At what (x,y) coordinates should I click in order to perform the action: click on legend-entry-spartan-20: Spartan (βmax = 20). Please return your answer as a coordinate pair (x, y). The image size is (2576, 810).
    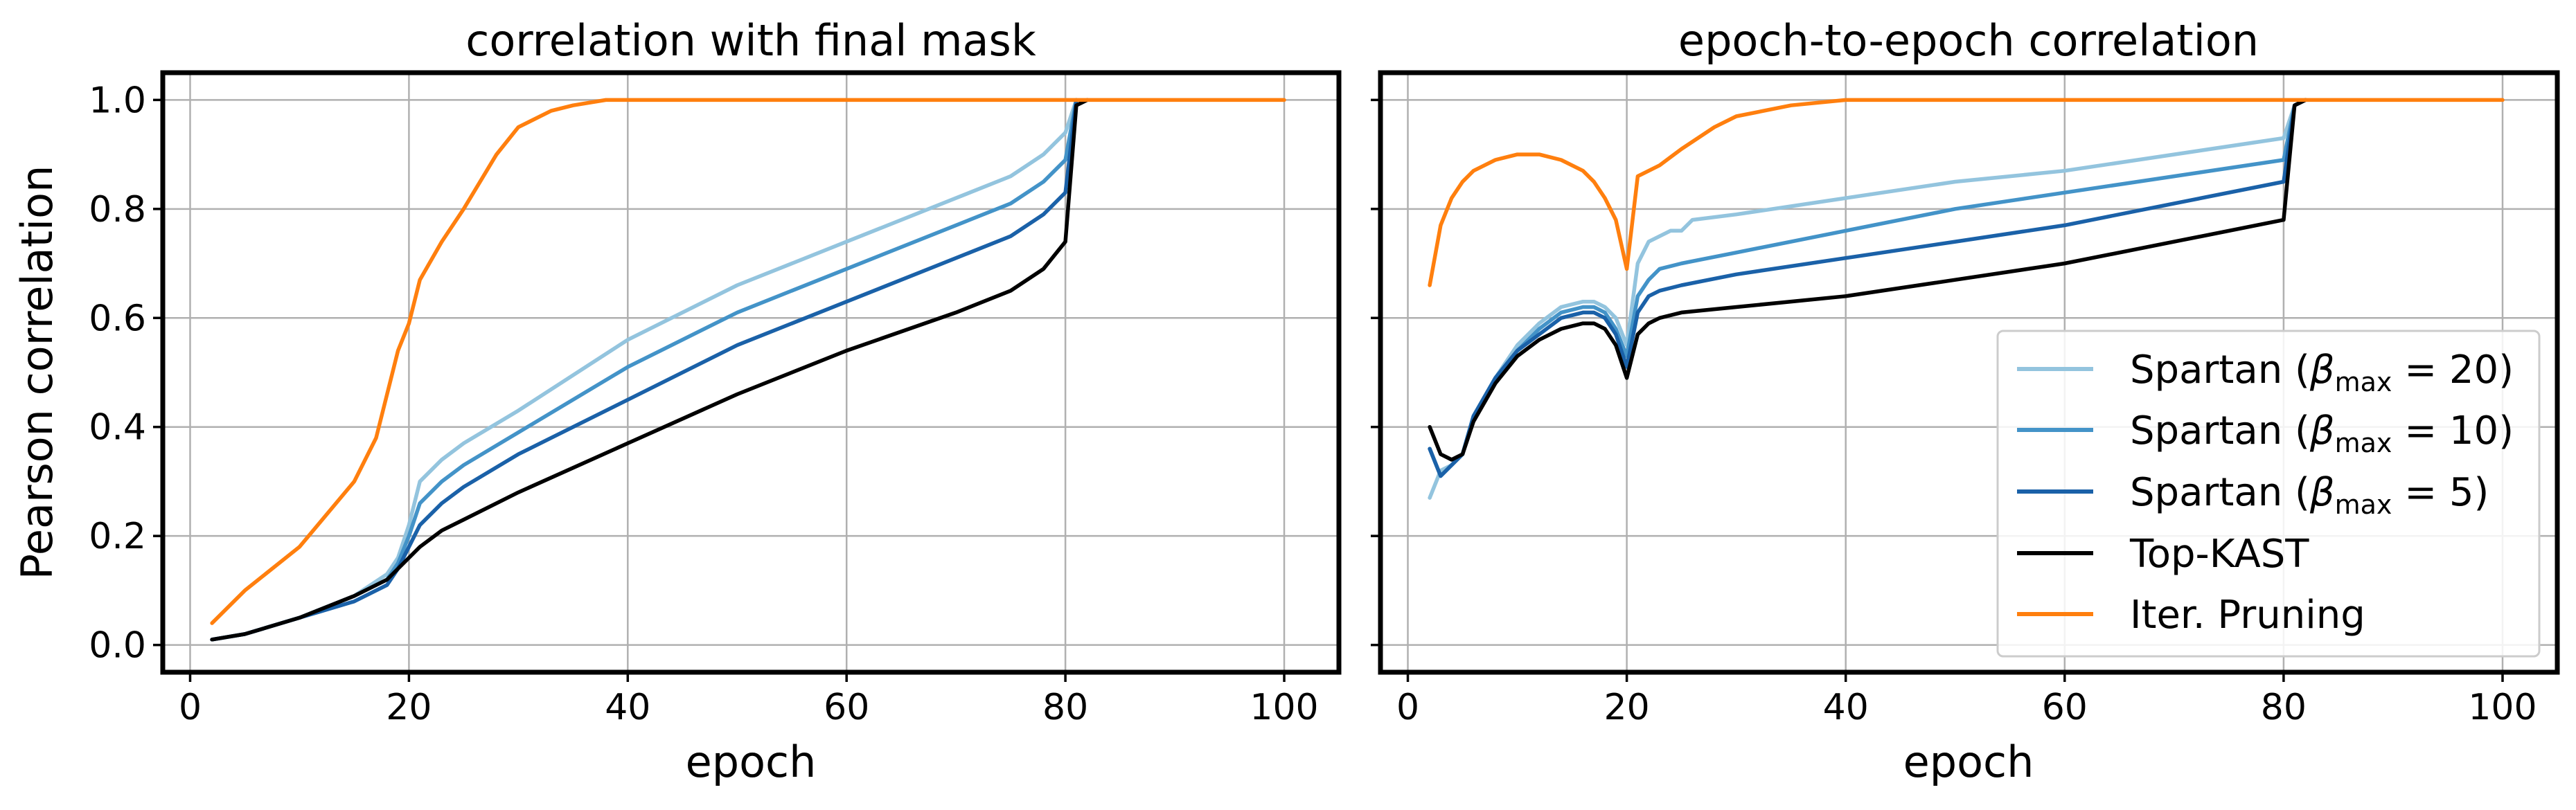
    Looking at the image, I should click on (2265, 372).